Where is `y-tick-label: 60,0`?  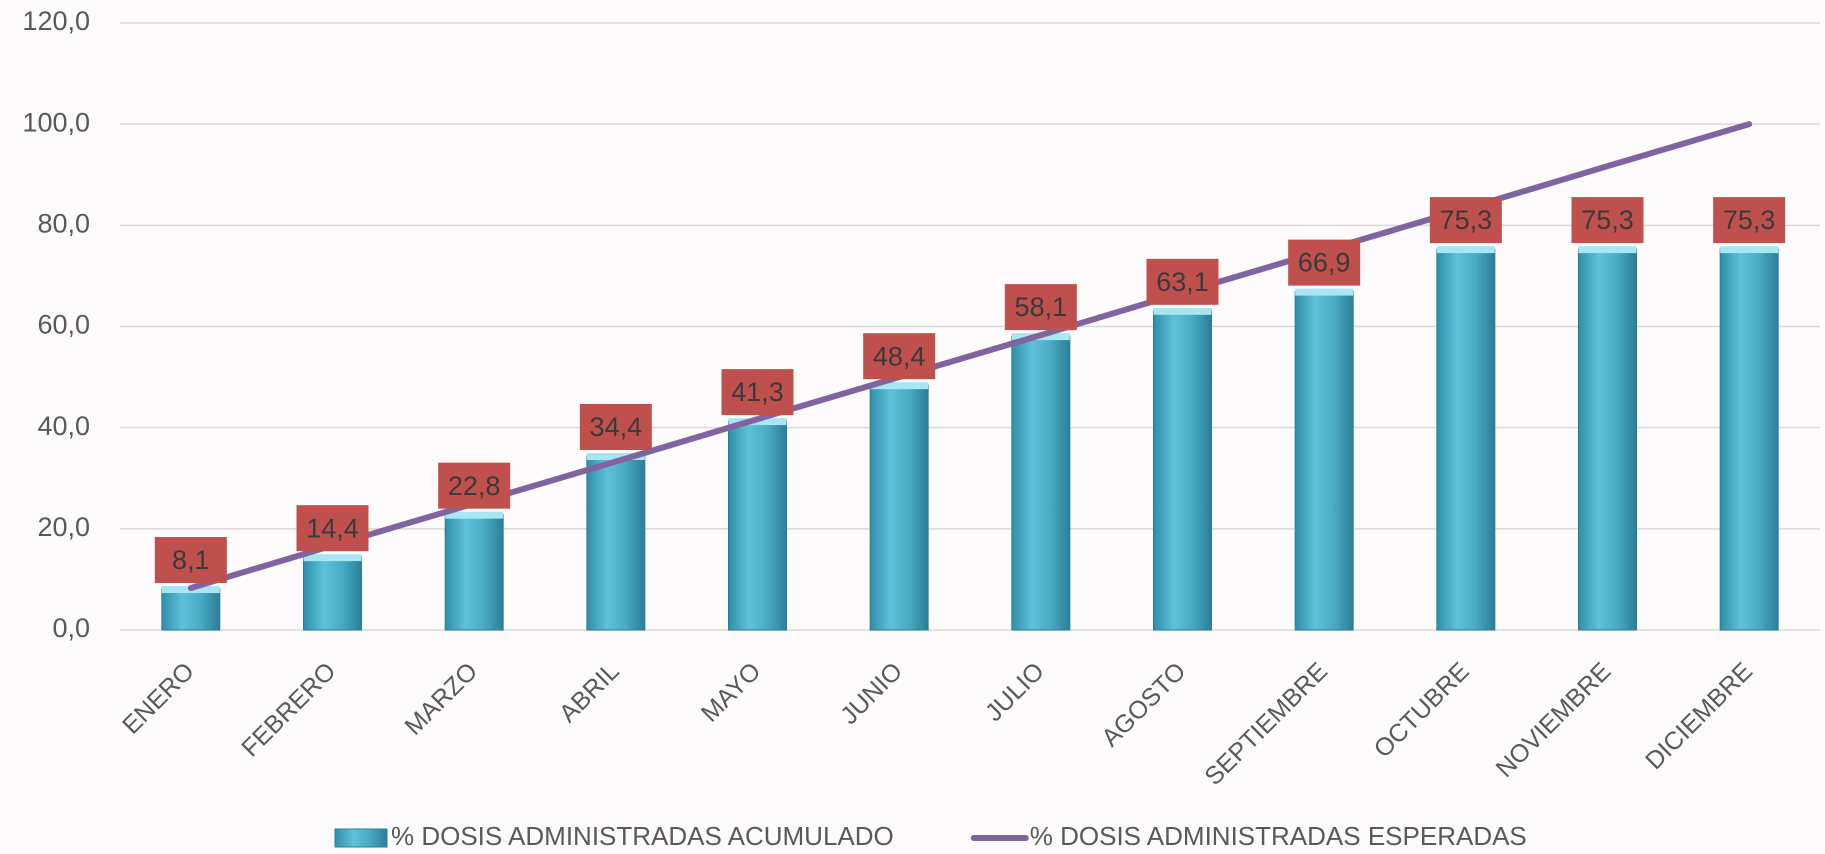 y-tick-label: 60,0 is located at coordinates (63, 325).